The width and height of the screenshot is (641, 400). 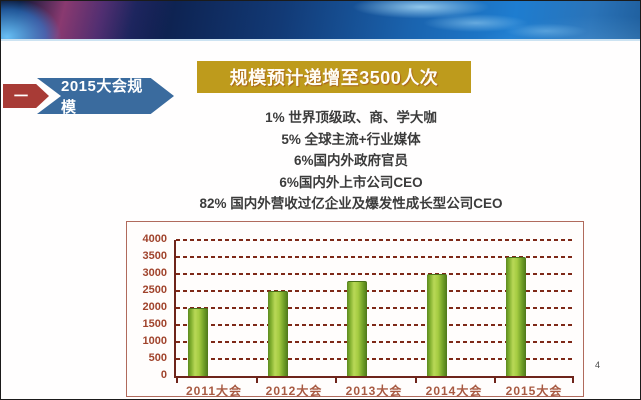 What do you see at coordinates (21, 96) in the screenshot?
I see `section-number-label: 一` at bounding box center [21, 96].